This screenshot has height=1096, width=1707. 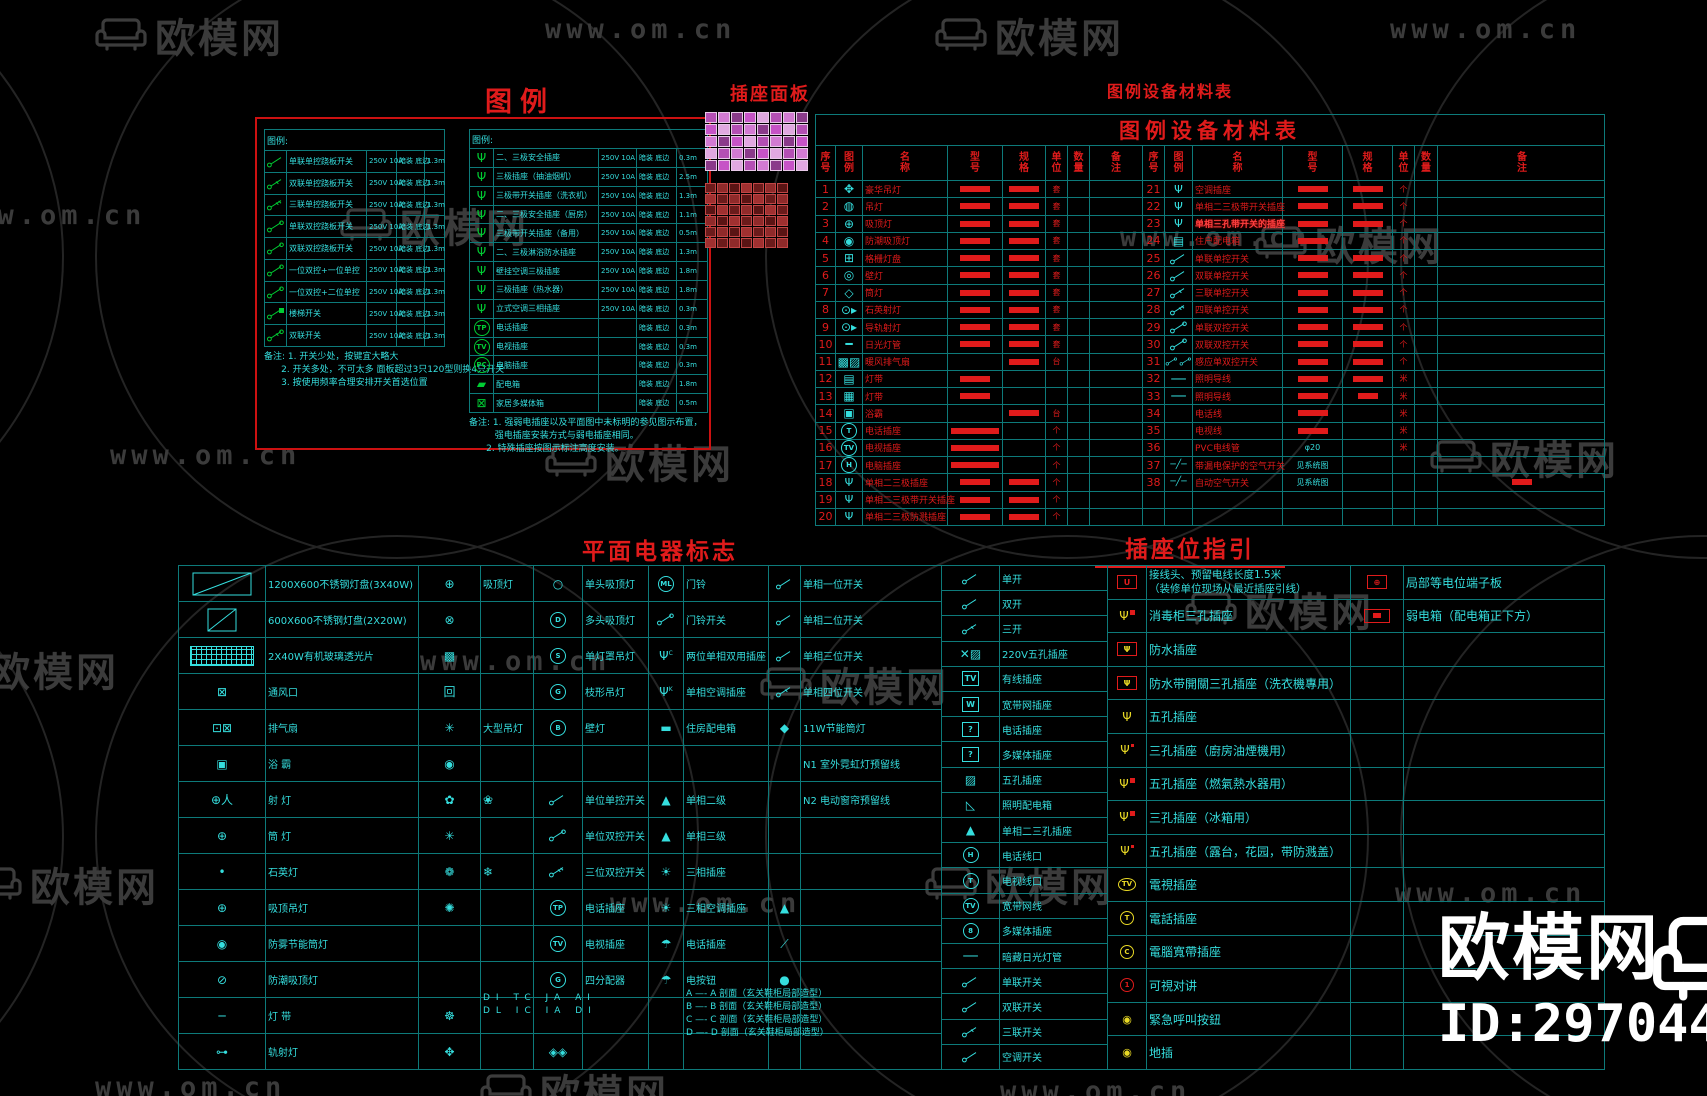 What do you see at coordinates (450, 583) in the screenshot?
I see `plan-symbol-cell: ⊕` at bounding box center [450, 583].